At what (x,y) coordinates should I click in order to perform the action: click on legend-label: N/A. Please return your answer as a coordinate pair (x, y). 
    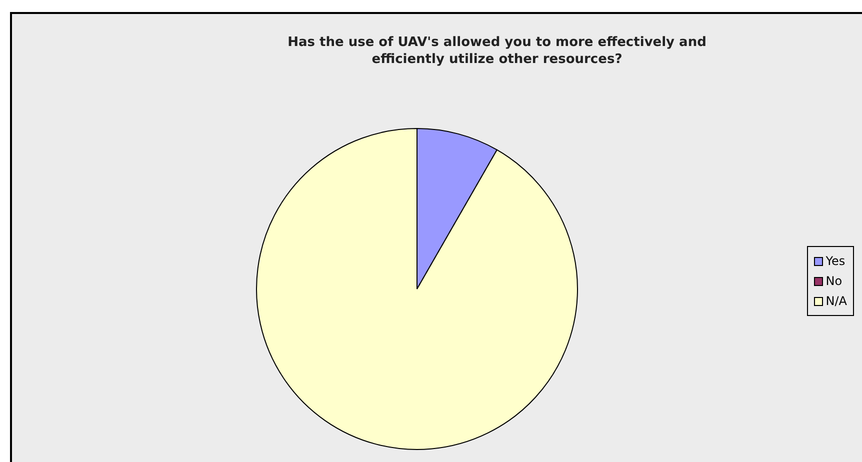
    Looking at the image, I should click on (835, 301).